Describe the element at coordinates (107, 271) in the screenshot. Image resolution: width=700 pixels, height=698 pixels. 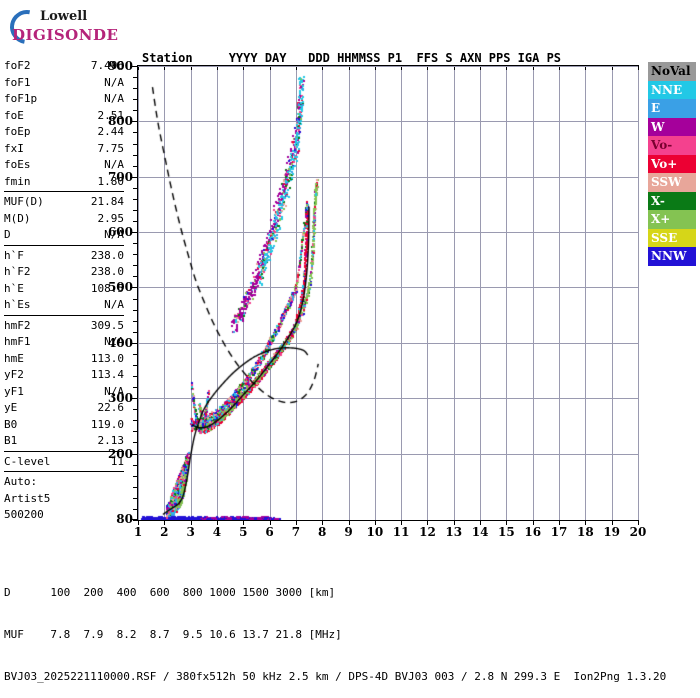
I see `param-value: 238.0` at that location.